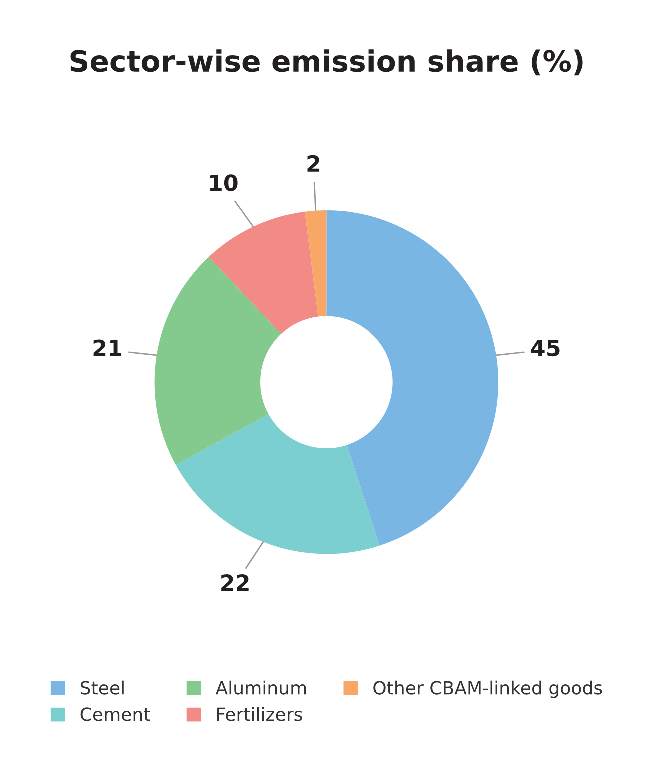 The width and height of the screenshot is (654, 764). What do you see at coordinates (314, 163) in the screenshot?
I see `data-label: 2` at bounding box center [314, 163].